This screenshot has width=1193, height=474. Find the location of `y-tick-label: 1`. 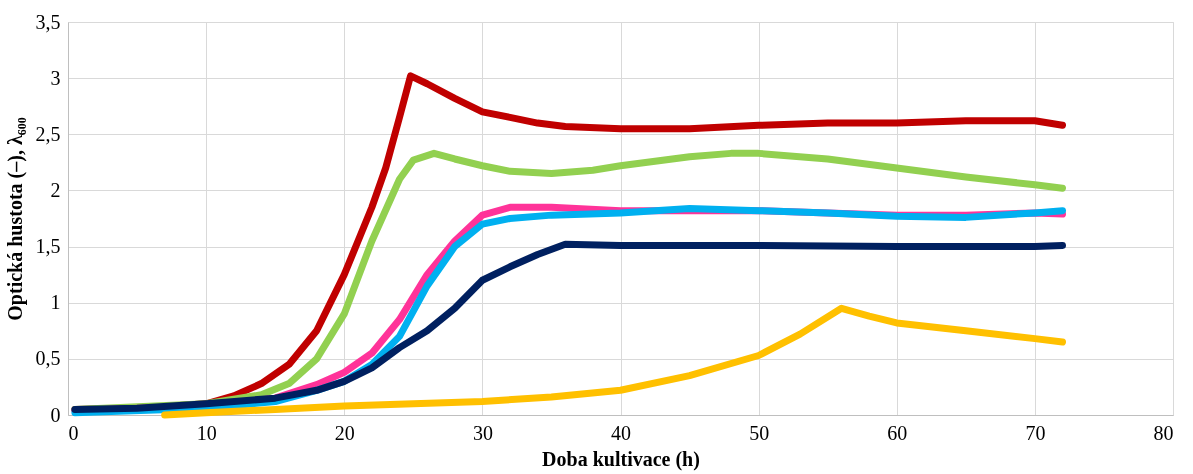

y-tick-label: 1 is located at coordinates (55, 302).